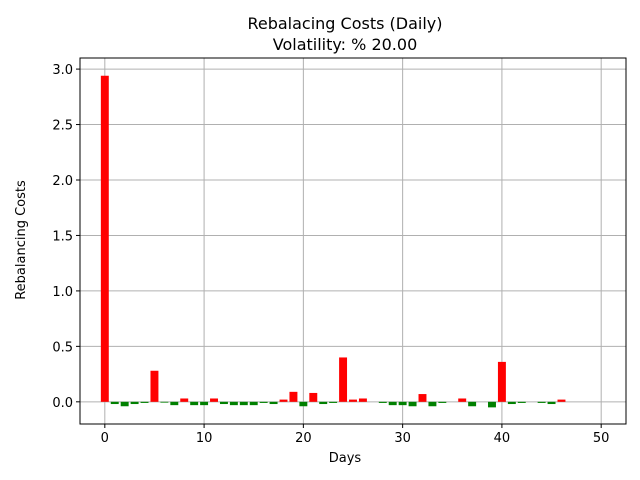 This screenshot has height=480, width=640. What do you see at coordinates (62, 70) in the screenshot?
I see `y-tick-label: 3.0` at bounding box center [62, 70].